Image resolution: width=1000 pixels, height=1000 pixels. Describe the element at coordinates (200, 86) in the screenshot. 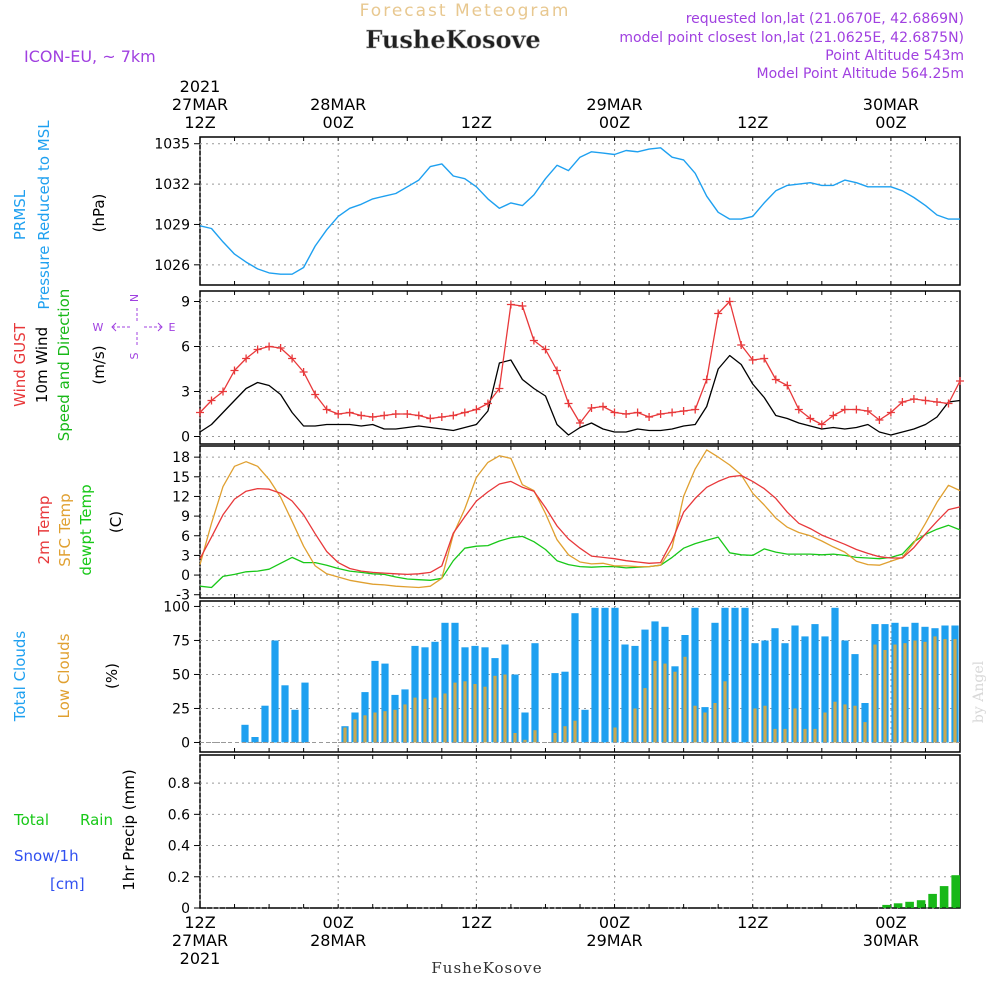

I see `time-label: 2021` at that location.